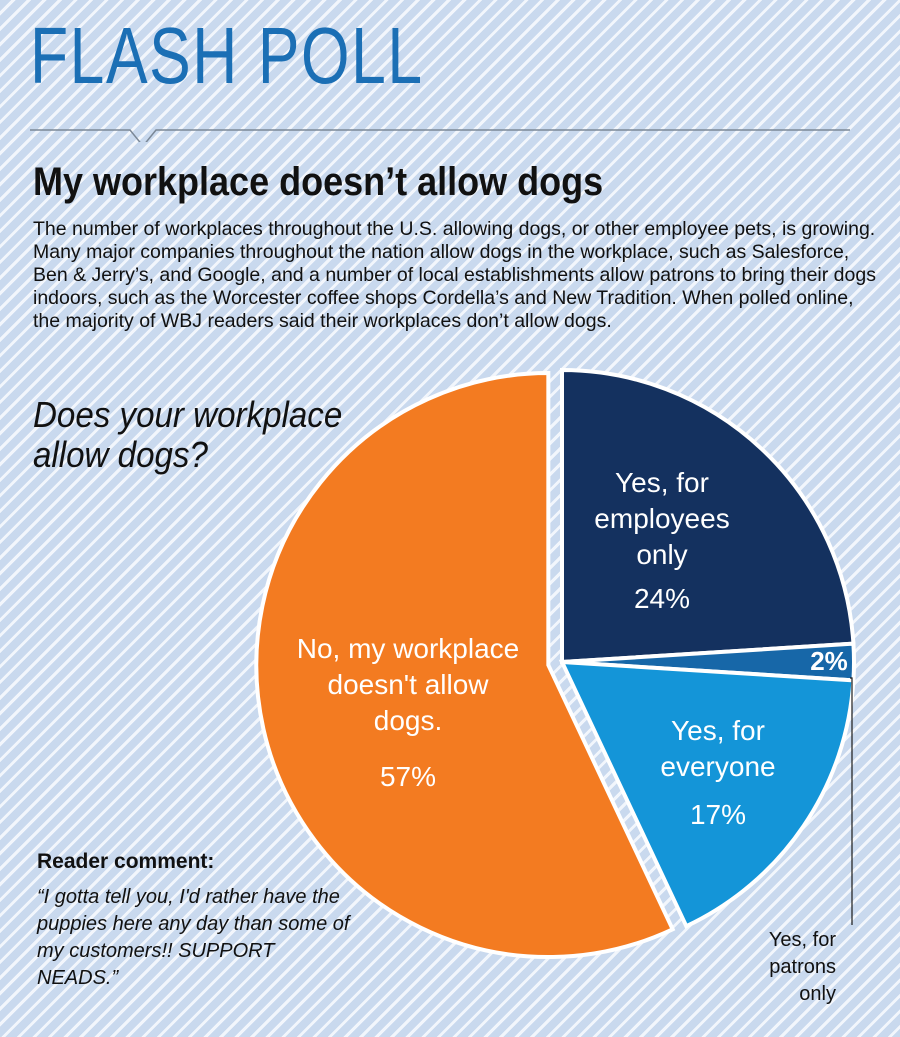  I want to click on slice-category-label-1: Yes, for, so click(802, 940).